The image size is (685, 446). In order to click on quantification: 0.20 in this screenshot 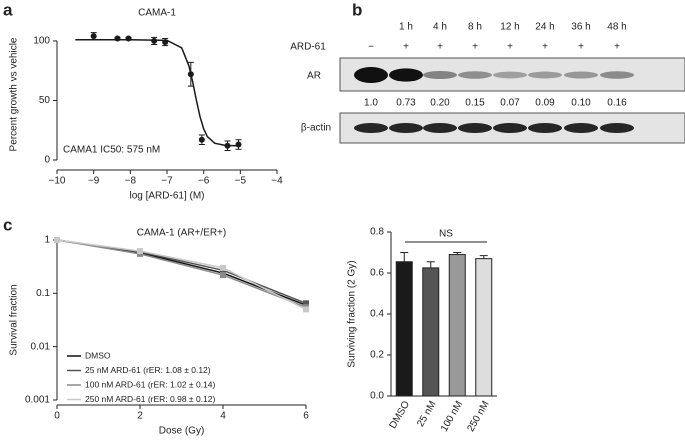, I will do `click(440, 103)`.